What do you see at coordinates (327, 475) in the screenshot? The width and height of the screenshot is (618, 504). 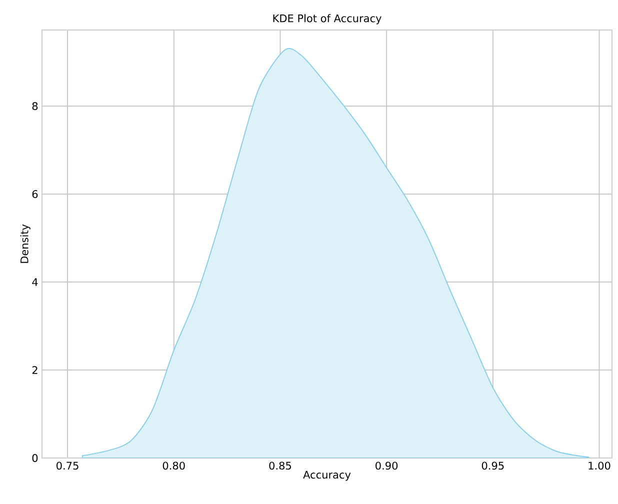 I see `x-axis-title: Accuracy` at bounding box center [327, 475].